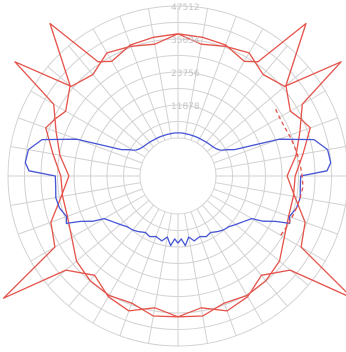 This screenshot has height=352, width=346. I want to click on ring-tick-label: 23756, so click(185, 74).